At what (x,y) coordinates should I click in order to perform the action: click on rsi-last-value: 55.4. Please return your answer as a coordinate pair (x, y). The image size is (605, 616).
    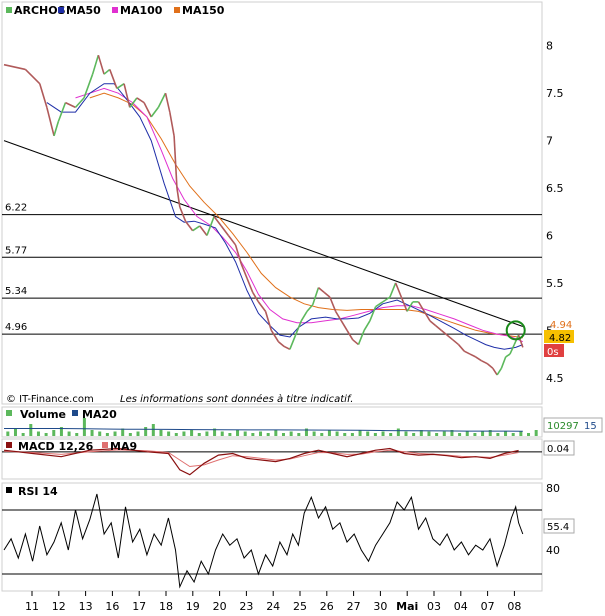
    Looking at the image, I should click on (558, 527).